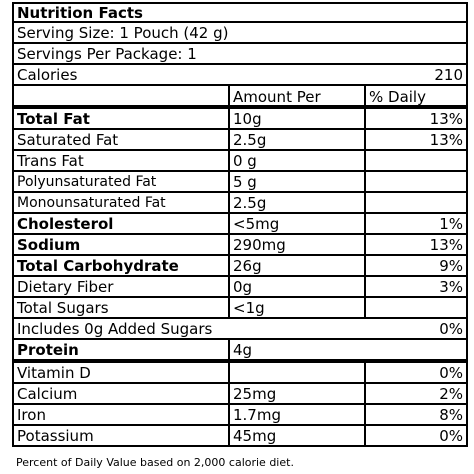  What do you see at coordinates (240, 75) in the screenshot?
I see `calories-row: Calories 210` at bounding box center [240, 75].